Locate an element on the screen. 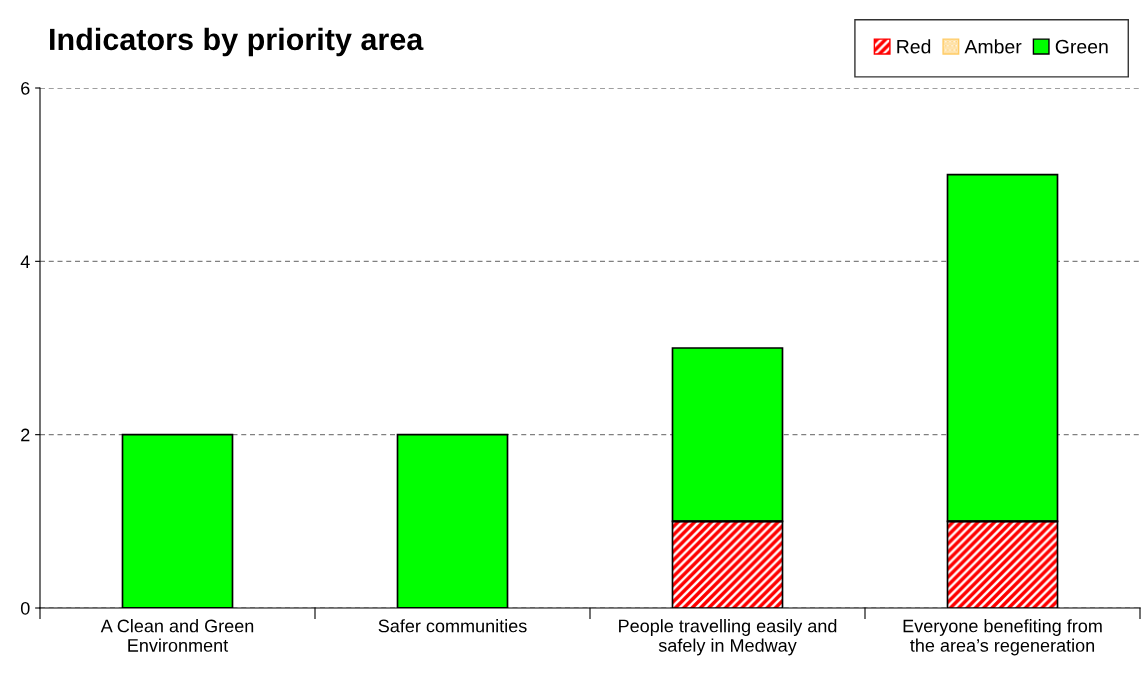 The image size is (1142, 690). x-tick-label: Everyone benefiting from the area’s regeneration is located at coordinates (1002, 637).